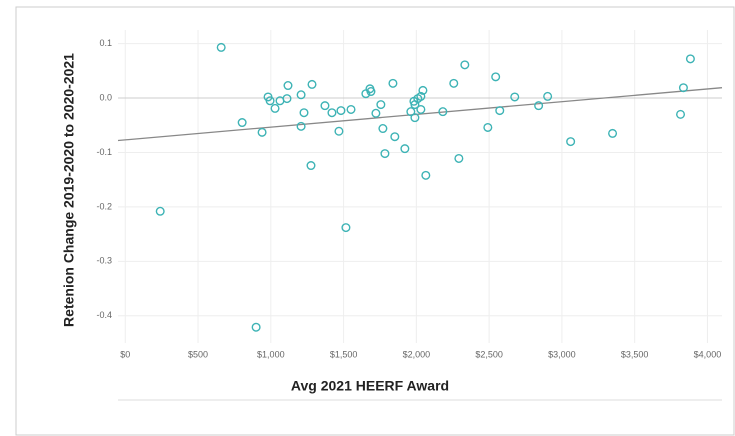 The width and height of the screenshot is (735, 436). I want to click on y-axis-title: Retenion Change 2019-2020 to 2020-2021, so click(69, 190).